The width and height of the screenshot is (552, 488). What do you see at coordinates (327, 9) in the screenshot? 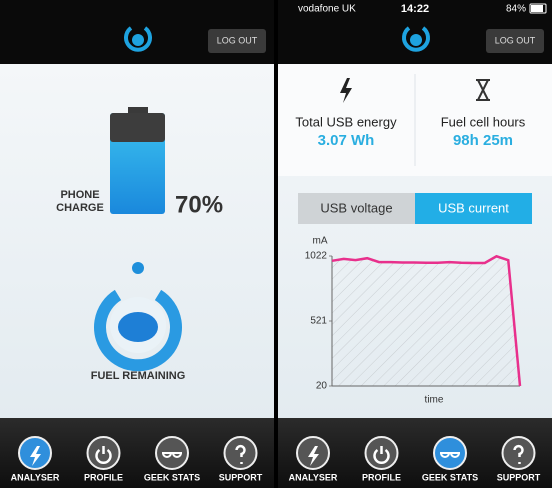
I see `carrier: vodafone UK` at bounding box center [327, 9].